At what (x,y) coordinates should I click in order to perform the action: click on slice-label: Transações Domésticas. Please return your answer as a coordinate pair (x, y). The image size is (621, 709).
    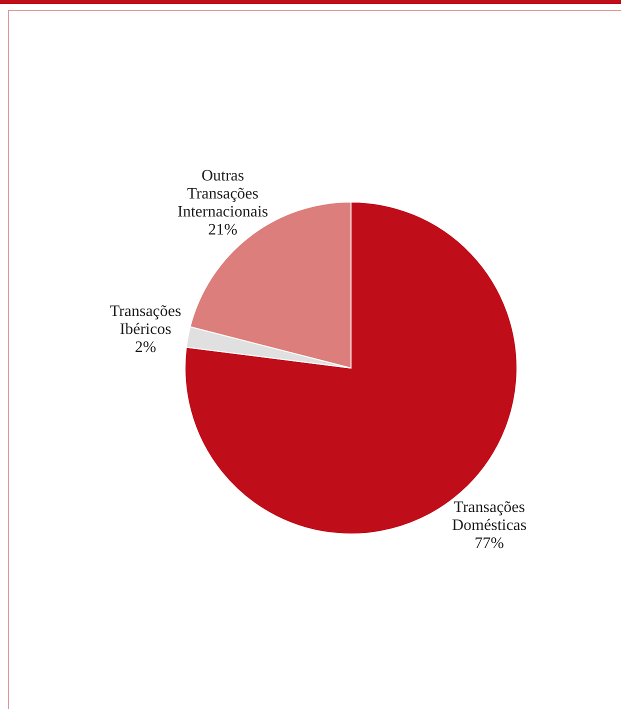
    Looking at the image, I should click on (489, 516).